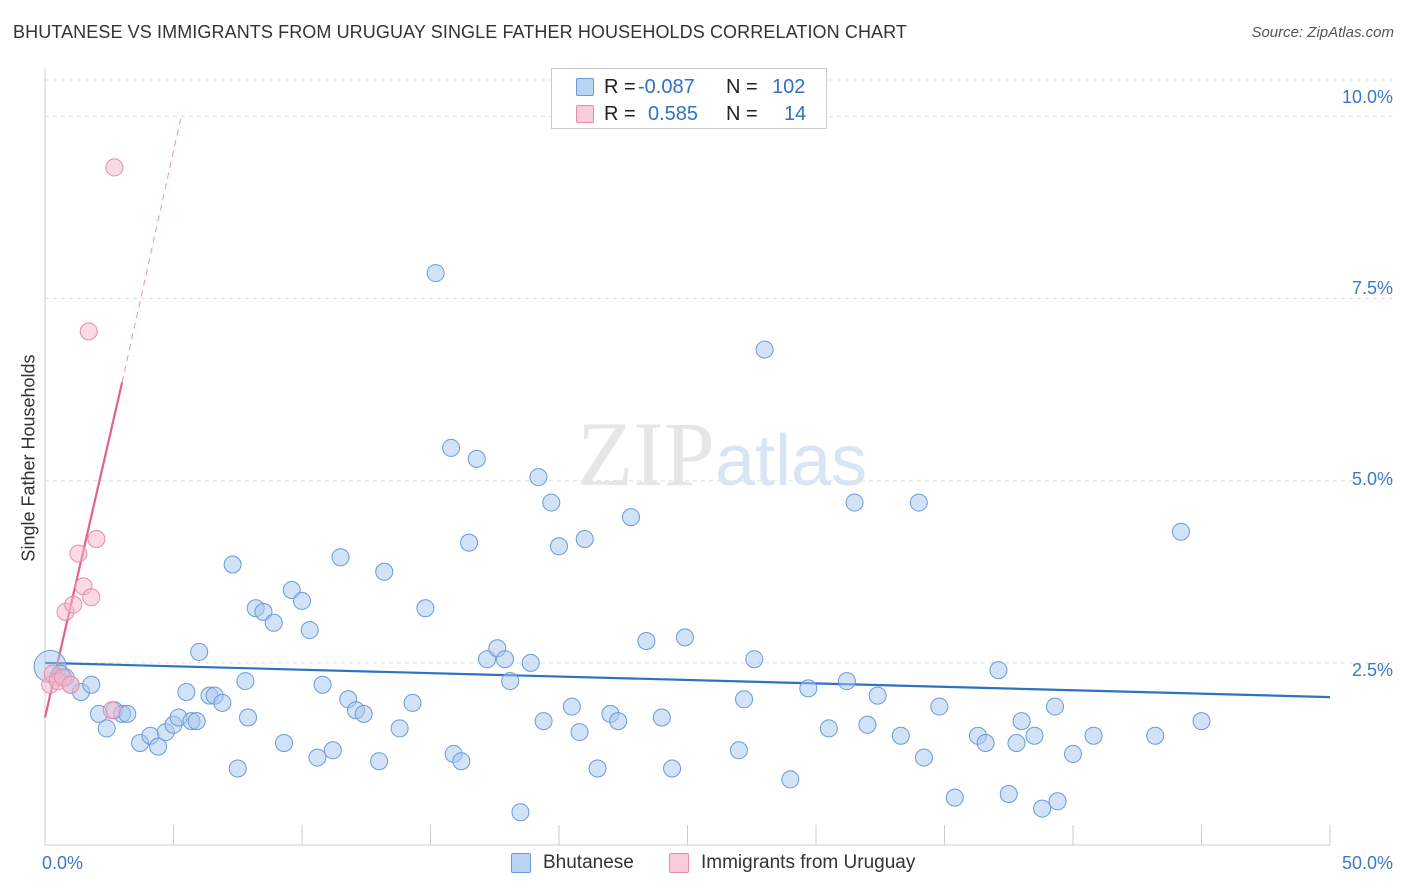 The width and height of the screenshot is (1406, 892). I want to click on bhutanese-trend-line, so click(687, 680).